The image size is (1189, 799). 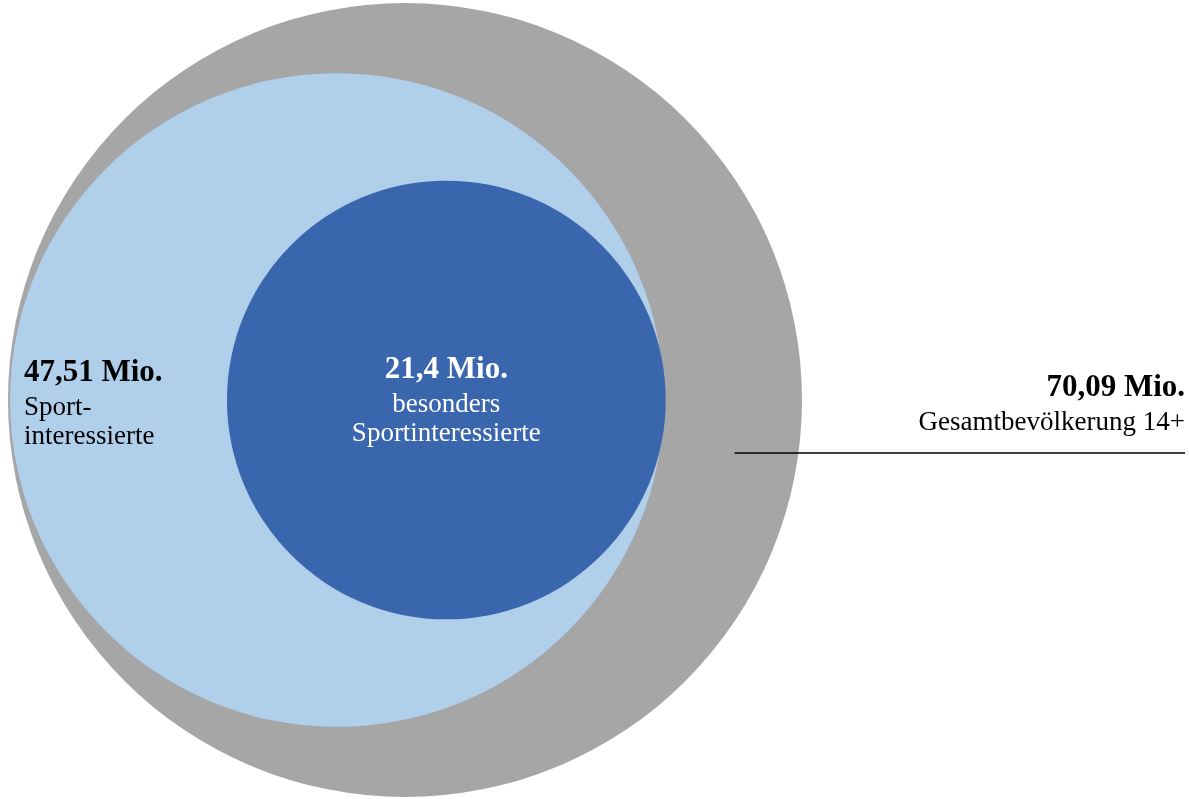 What do you see at coordinates (1051, 421) in the screenshot?
I see `category-label: Gesamtbevölkerung 14+` at bounding box center [1051, 421].